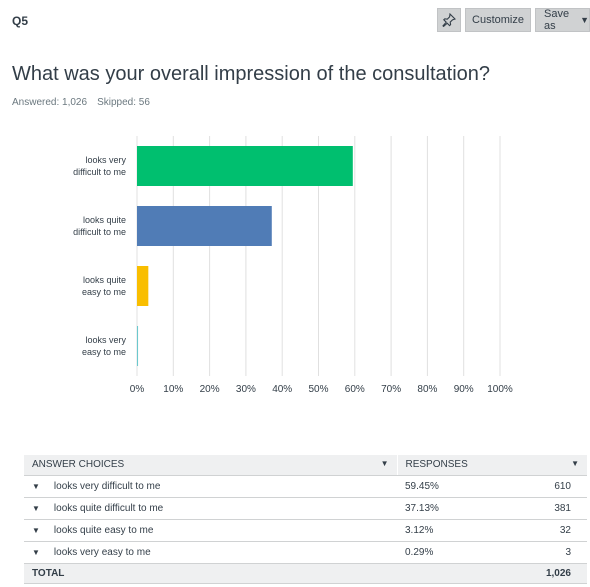 This screenshot has width=590, height=587. I want to click on pin-button, so click(449, 20).